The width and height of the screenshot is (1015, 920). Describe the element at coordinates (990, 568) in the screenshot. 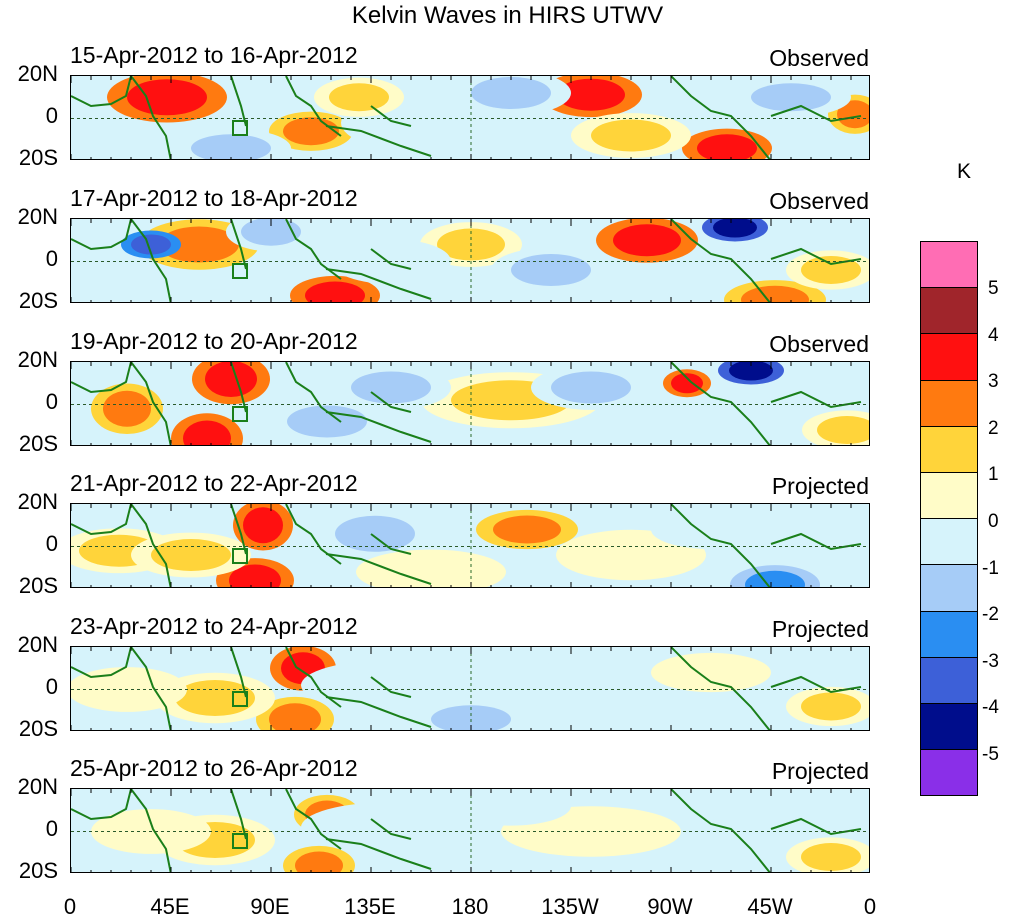

I see `colorbar-tick-label: -1` at that location.